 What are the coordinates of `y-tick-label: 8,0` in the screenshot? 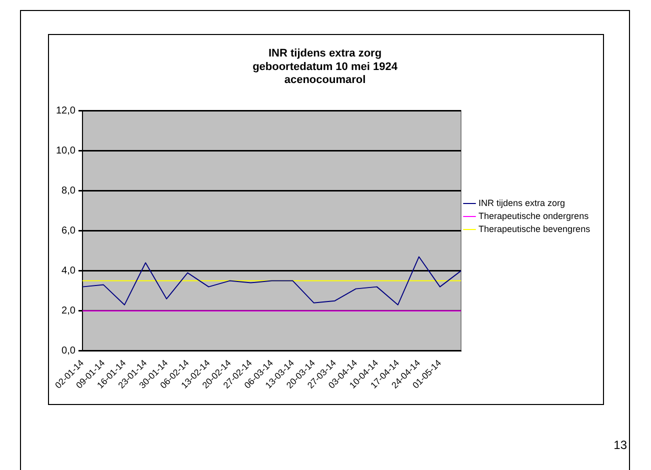 It's located at (69, 190).